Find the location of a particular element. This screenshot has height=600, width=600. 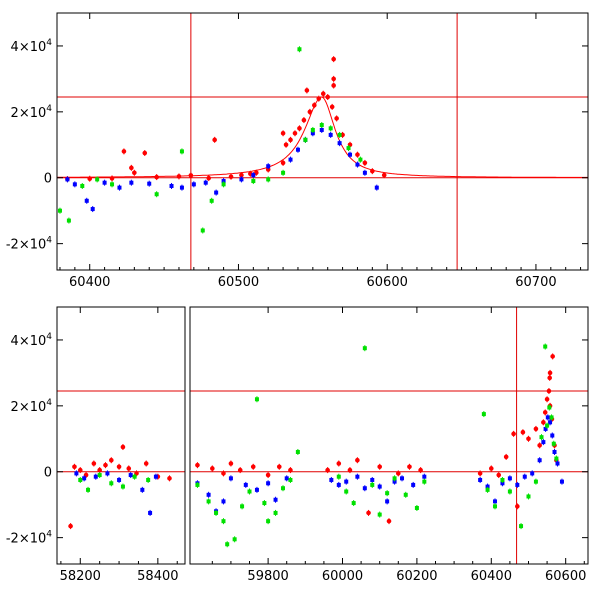

bottom-y-tick-label: 4×10⁴ is located at coordinates (32, 340).